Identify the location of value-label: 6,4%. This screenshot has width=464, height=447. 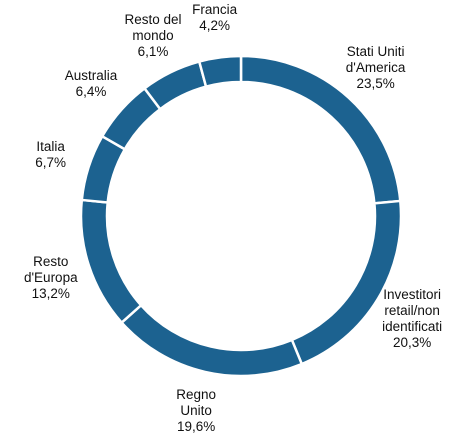
(91, 91).